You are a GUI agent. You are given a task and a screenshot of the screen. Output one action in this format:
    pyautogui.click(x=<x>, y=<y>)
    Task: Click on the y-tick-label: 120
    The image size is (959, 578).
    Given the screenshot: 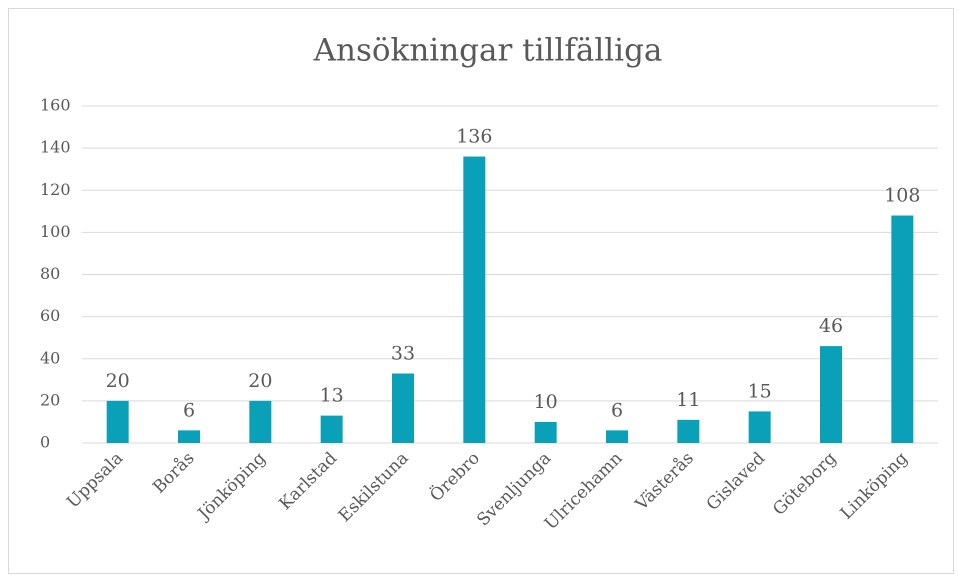 What is the action you would take?
    pyautogui.click(x=55, y=189)
    